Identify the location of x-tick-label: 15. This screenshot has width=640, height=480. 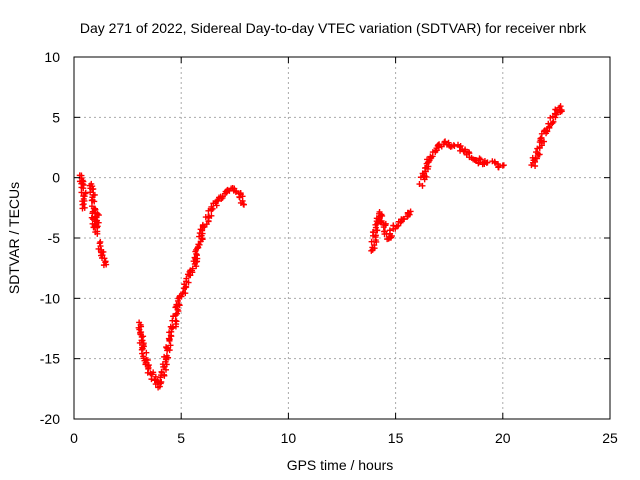
(396, 438).